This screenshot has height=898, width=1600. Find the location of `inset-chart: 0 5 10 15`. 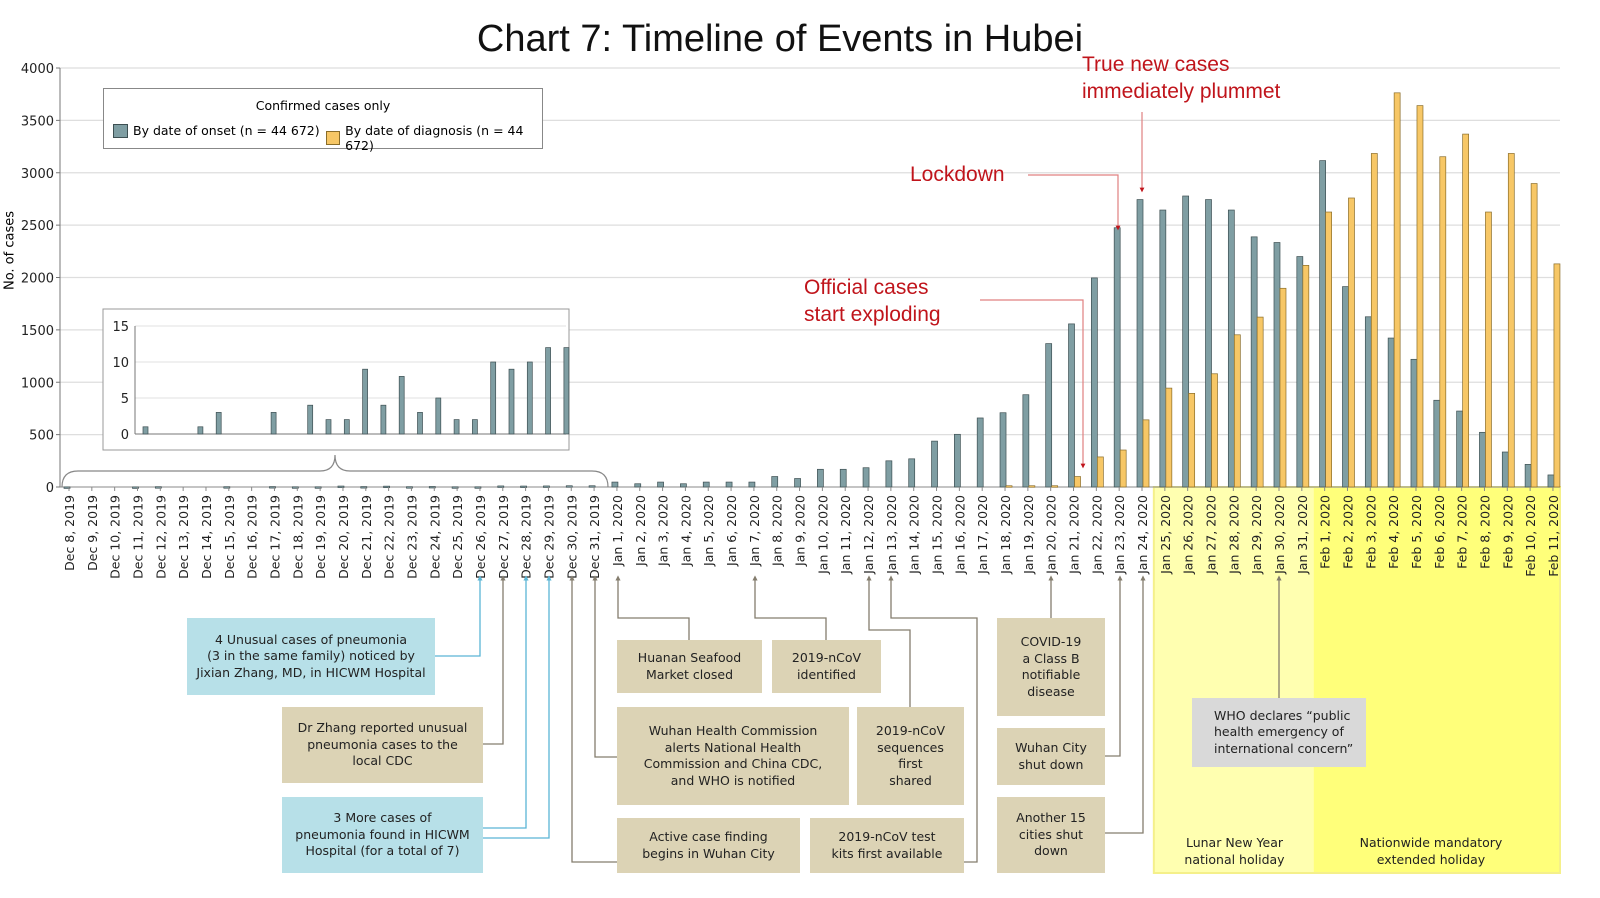

inset-chart: 0 5 10 15 is located at coordinates (335, 398).